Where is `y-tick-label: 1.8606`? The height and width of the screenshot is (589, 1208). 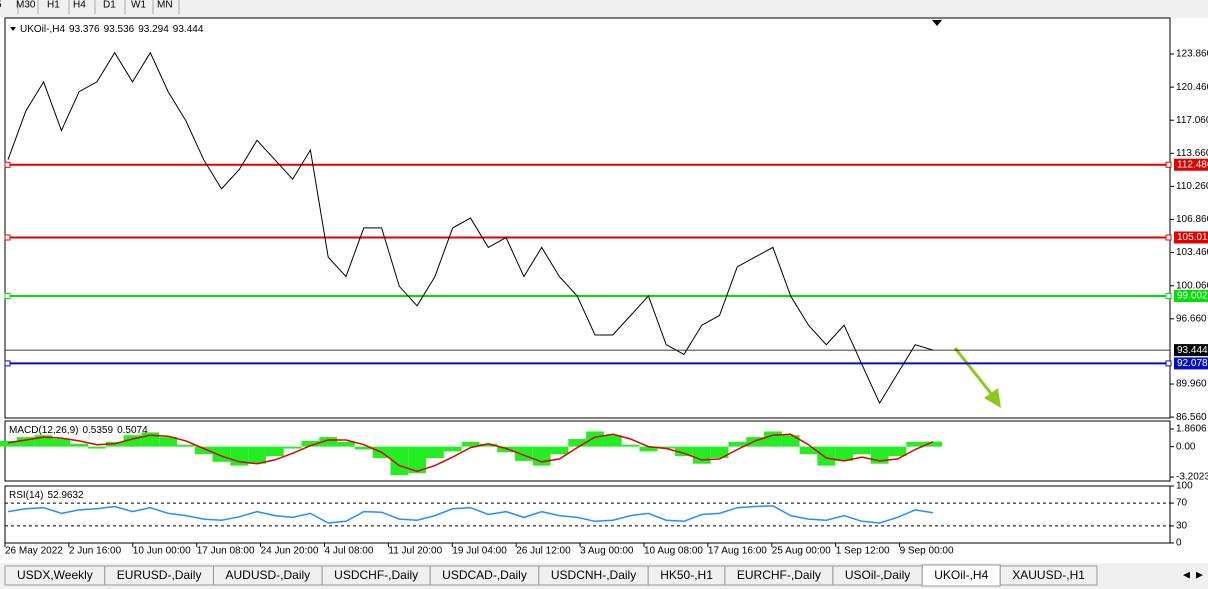
y-tick-label: 1.8606 is located at coordinates (1191, 429).